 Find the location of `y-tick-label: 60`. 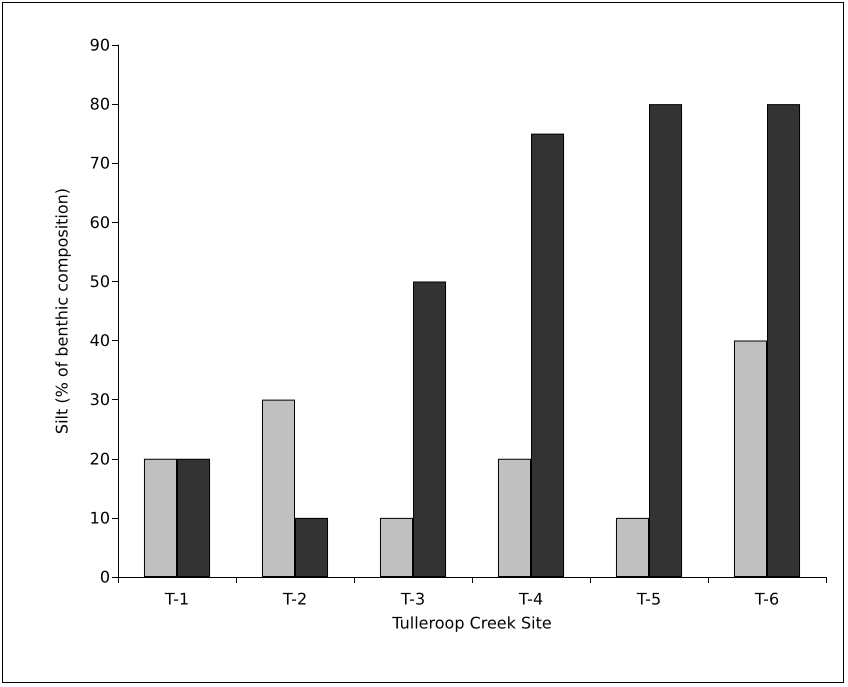

y-tick-label: 60 is located at coordinates (100, 222).